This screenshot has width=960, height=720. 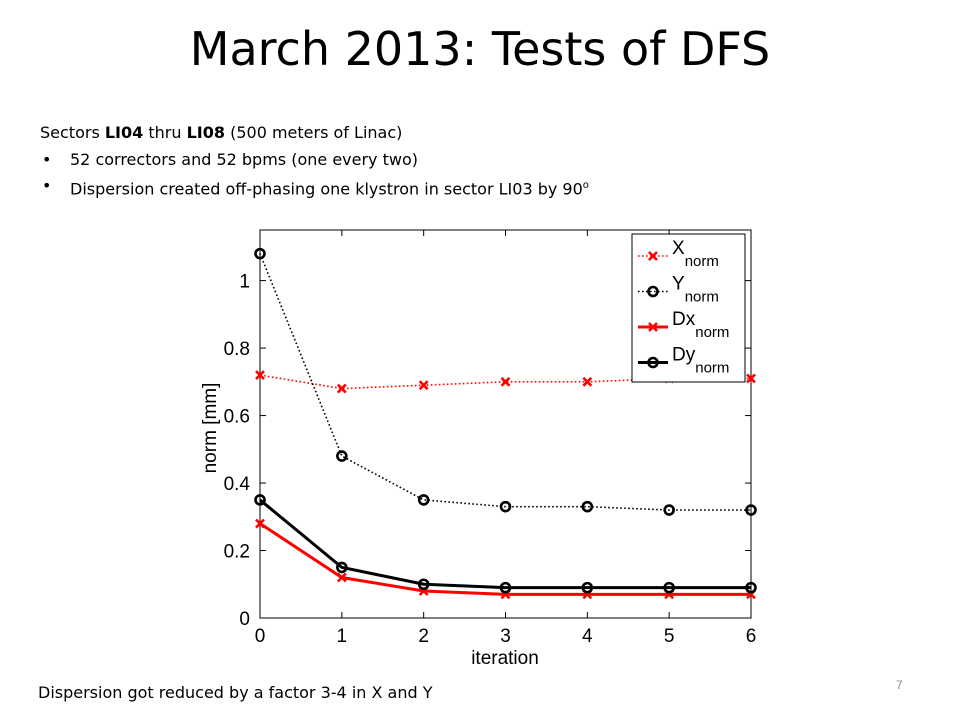 I want to click on intro-sector-start: LI04, so click(x=124, y=132).